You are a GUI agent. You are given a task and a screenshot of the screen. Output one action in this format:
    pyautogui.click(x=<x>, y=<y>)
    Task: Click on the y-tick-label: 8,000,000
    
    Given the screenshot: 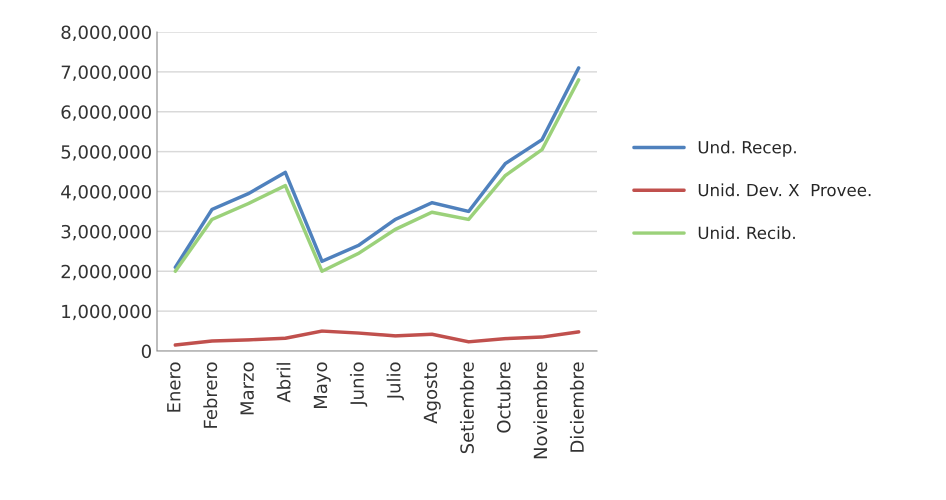 What is the action you would take?
    pyautogui.click(x=106, y=33)
    